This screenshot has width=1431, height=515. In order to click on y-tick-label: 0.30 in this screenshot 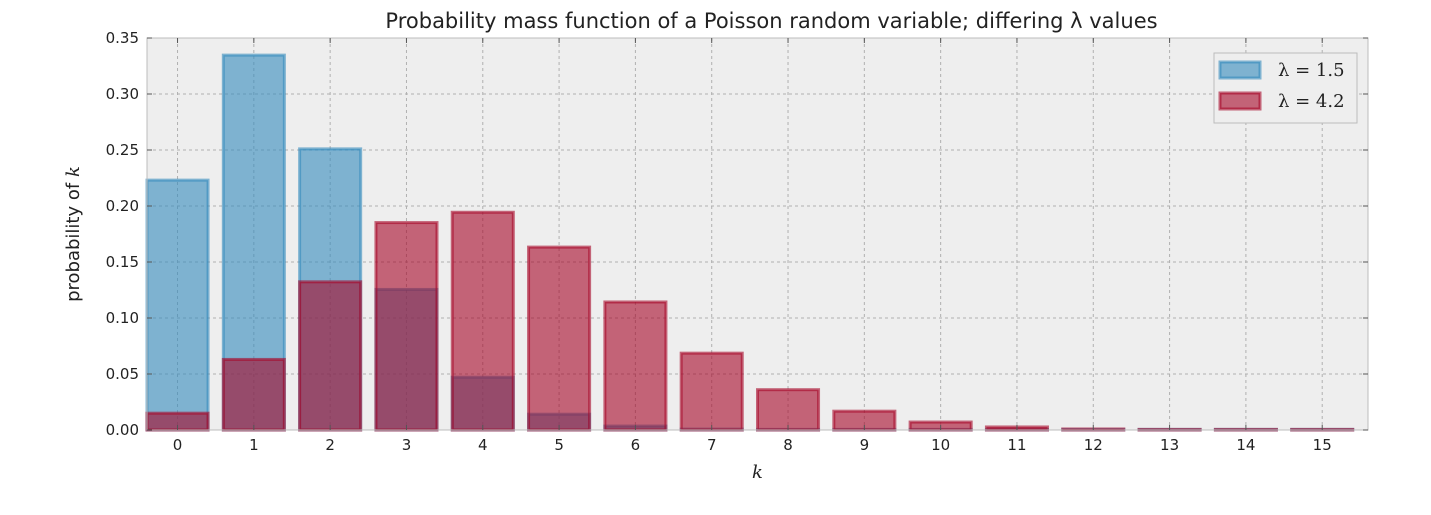, I will do `click(122, 94)`.